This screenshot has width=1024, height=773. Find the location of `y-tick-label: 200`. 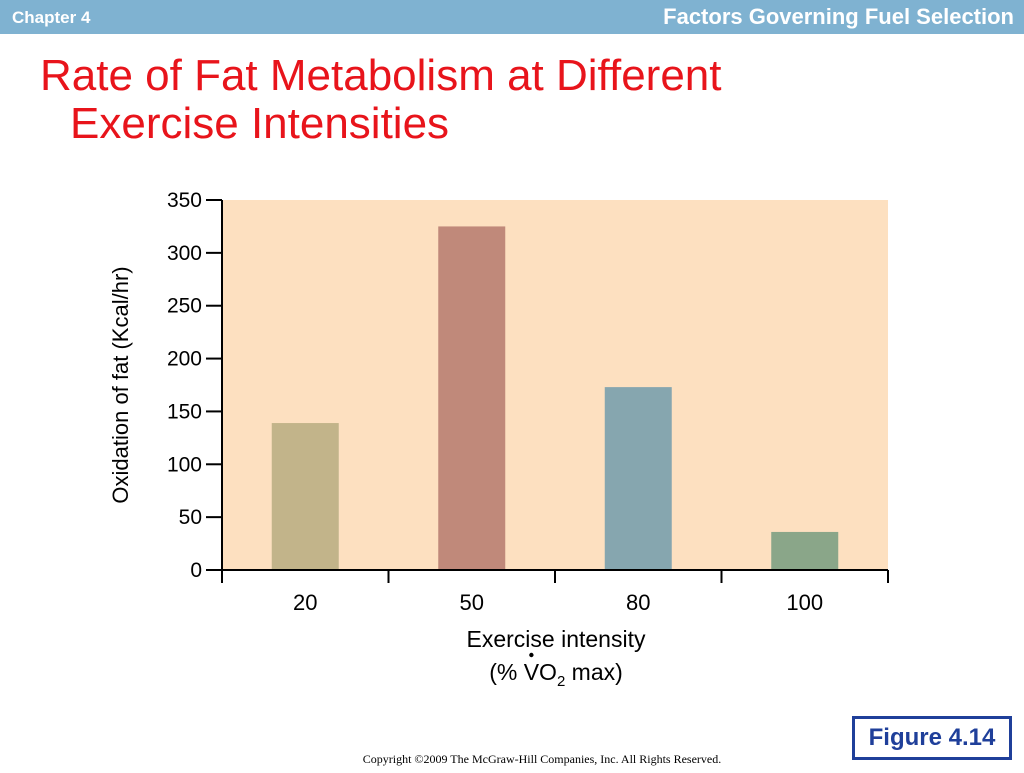

y-tick-label: 200 is located at coordinates (184, 359).